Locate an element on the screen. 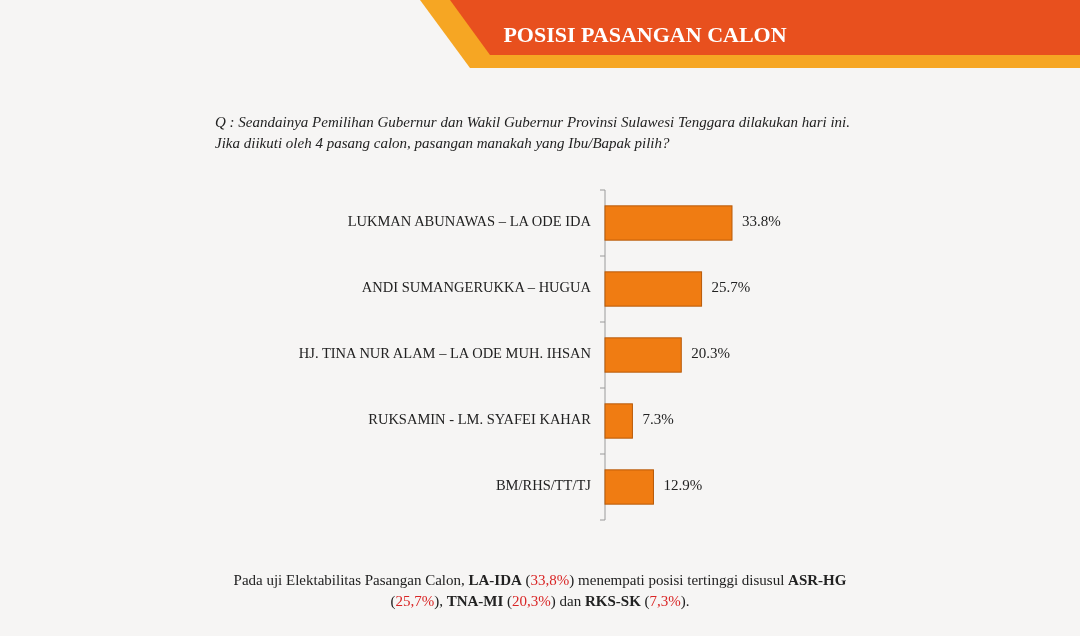 The image size is (1080, 636). chart-title: POSISI PASANGAN CALON is located at coordinates (645, 34).